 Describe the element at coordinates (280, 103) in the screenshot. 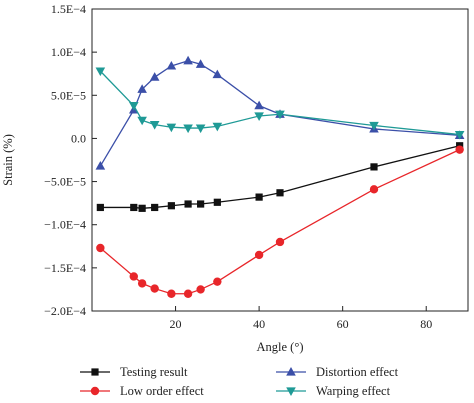

I see `series-warping-effect` at that location.